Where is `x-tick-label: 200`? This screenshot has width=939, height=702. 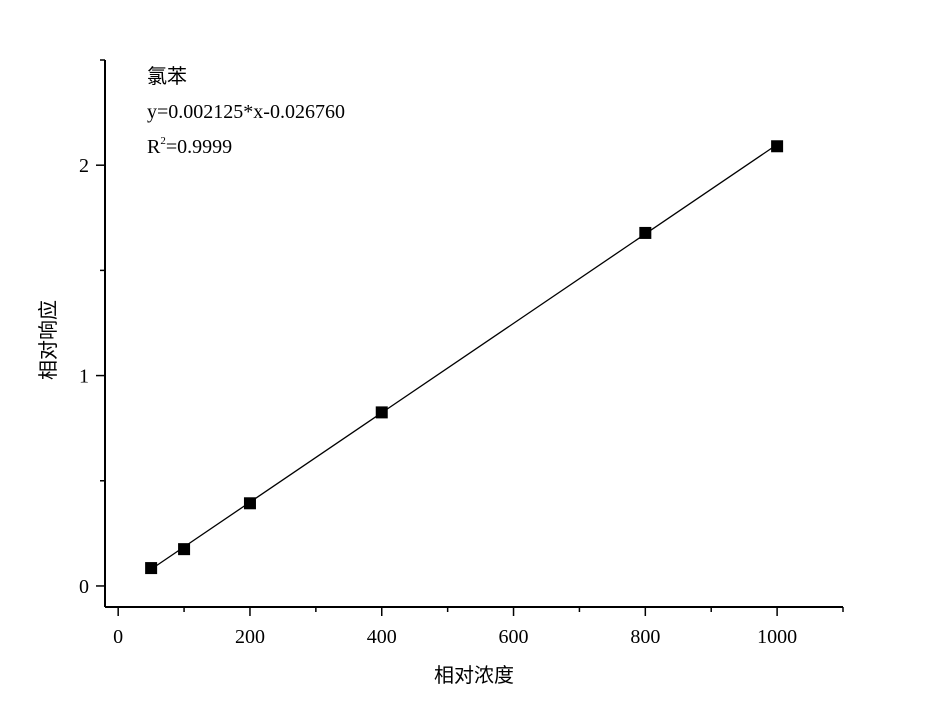 x-tick-label: 200 is located at coordinates (250, 637).